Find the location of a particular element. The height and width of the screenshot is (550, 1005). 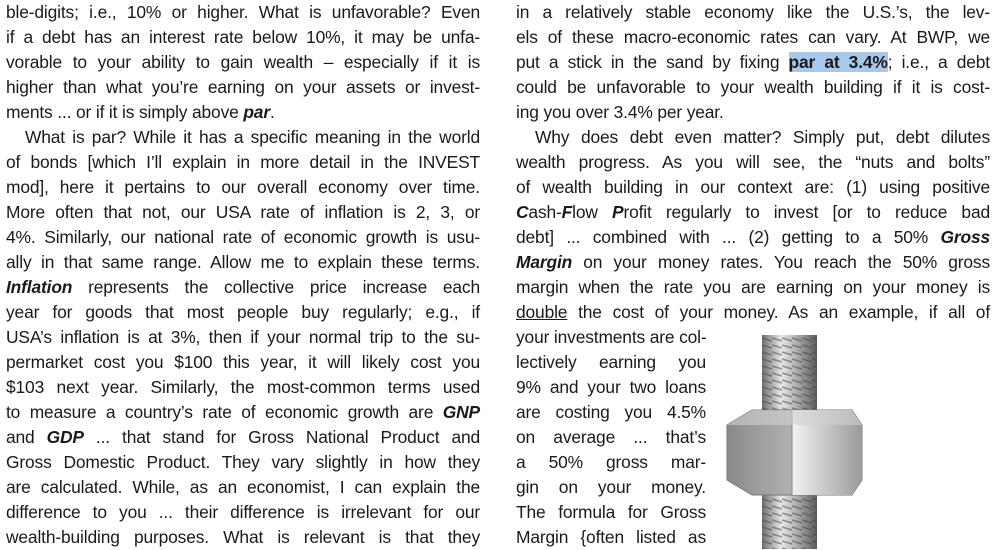

text-line: your investments are col- is located at coordinates (753, 337).